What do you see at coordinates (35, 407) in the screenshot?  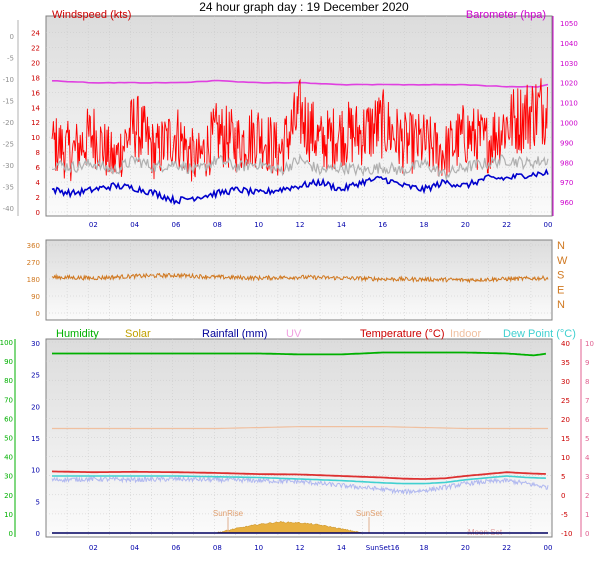 I see `rainfall-tick-label: 20` at bounding box center [35, 407].